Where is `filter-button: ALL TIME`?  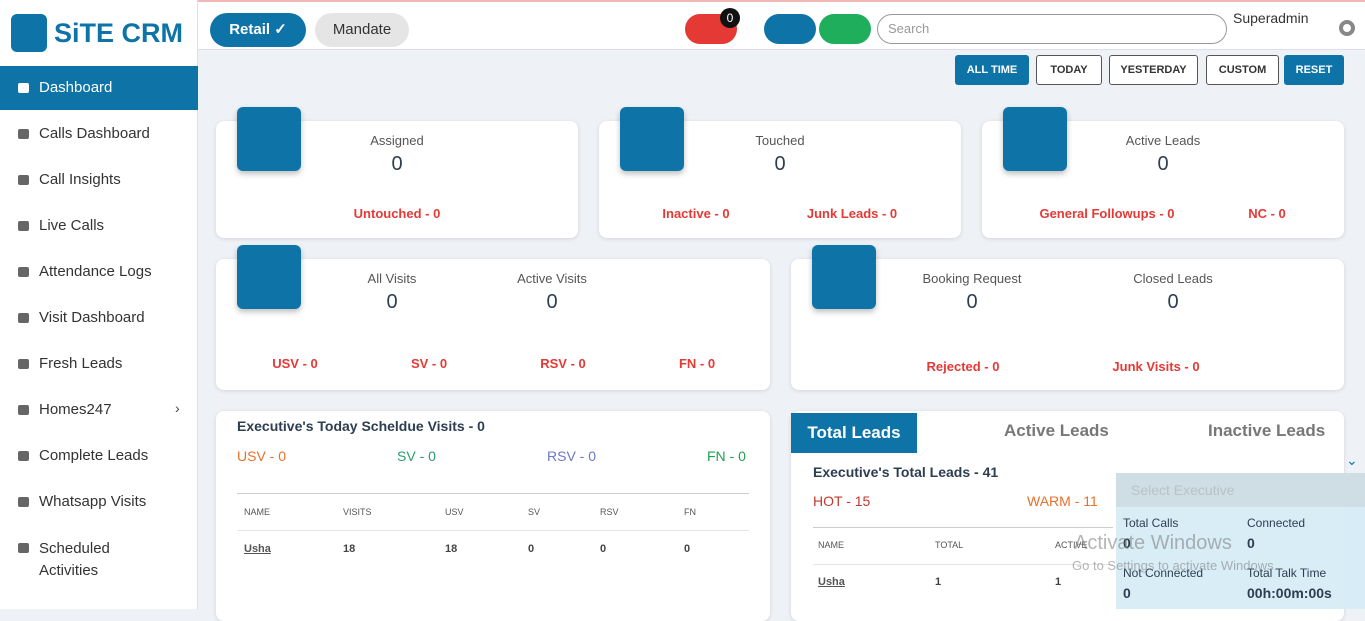 filter-button: ALL TIME is located at coordinates (992, 70).